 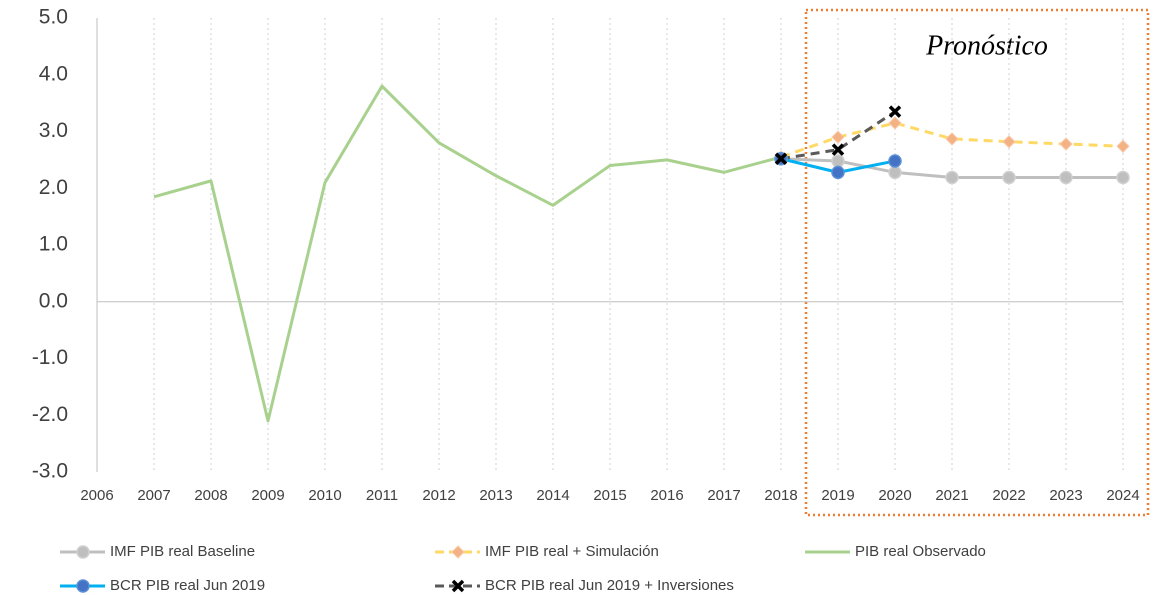 What do you see at coordinates (53, 130) in the screenshot?
I see `y-tick-label: 3.0` at bounding box center [53, 130].